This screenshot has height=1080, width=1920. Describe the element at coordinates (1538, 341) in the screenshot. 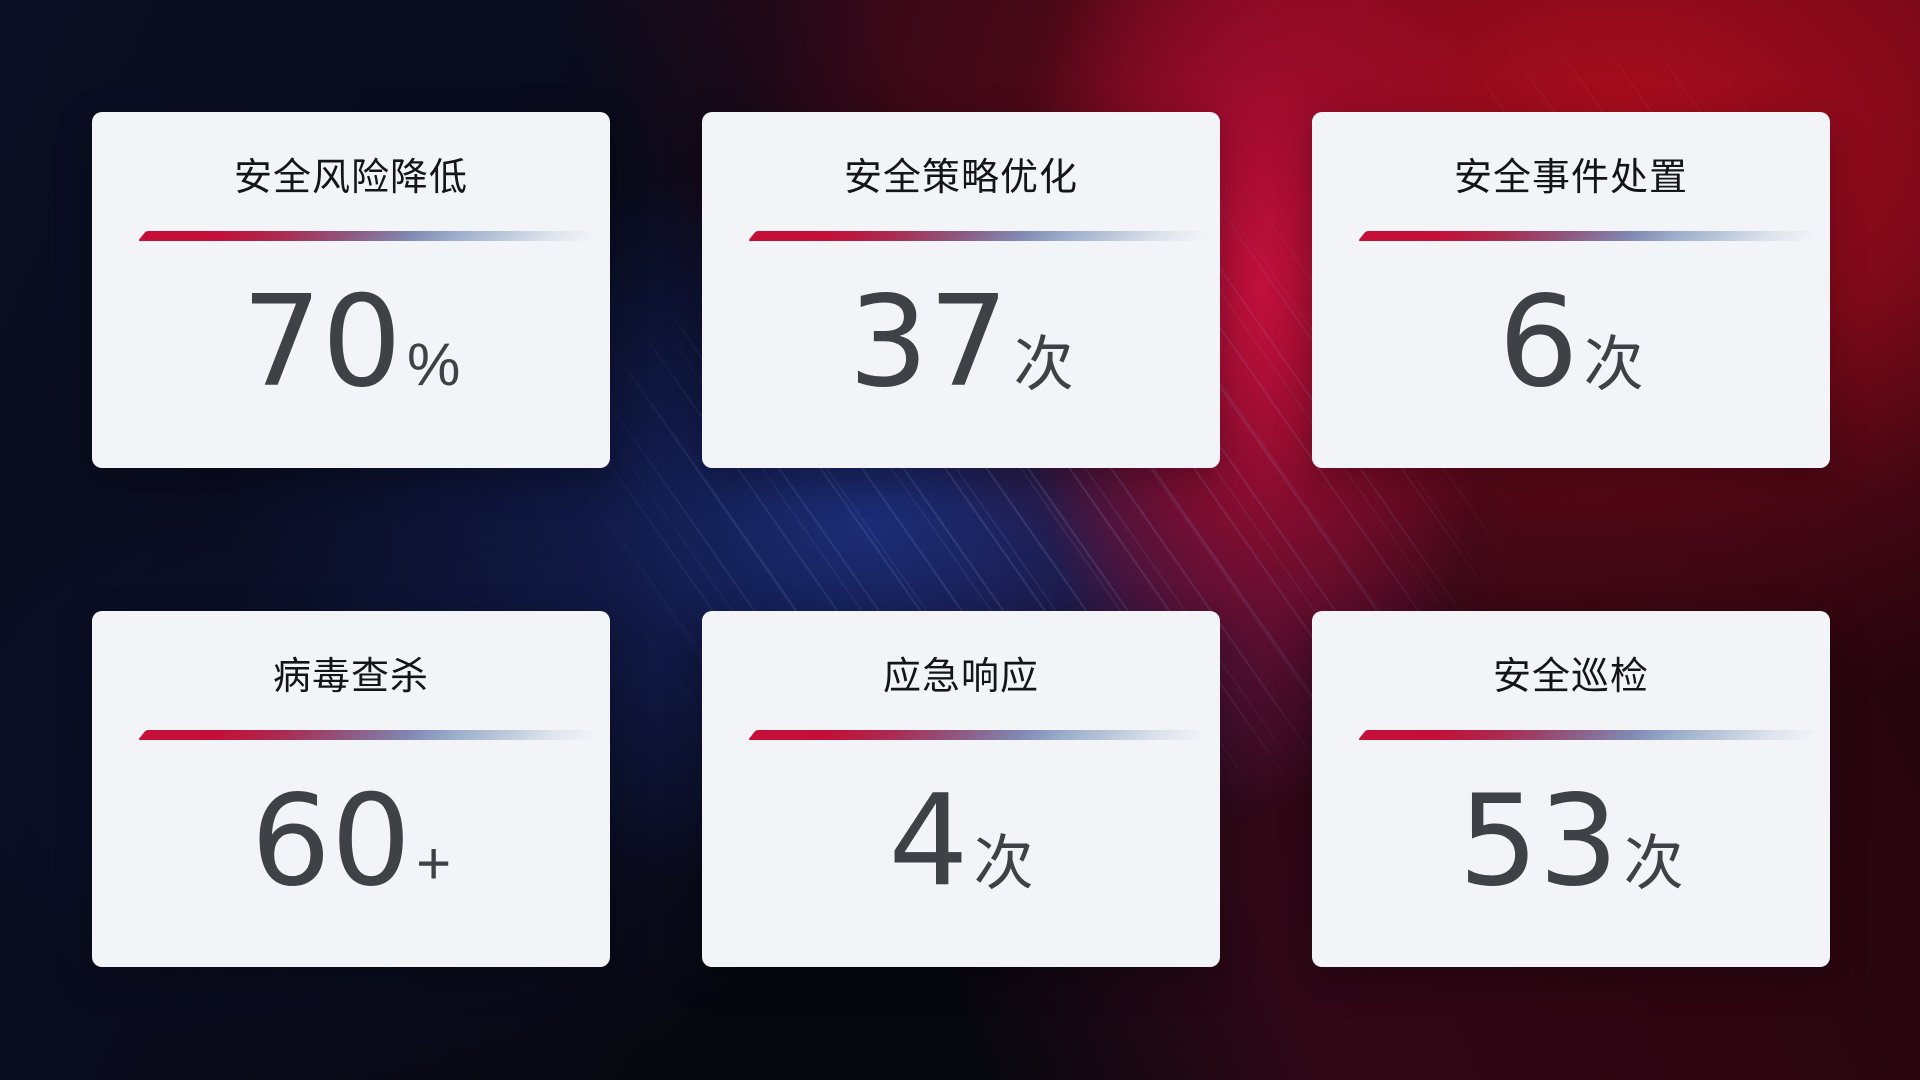

I see `stat-number: 6` at that location.